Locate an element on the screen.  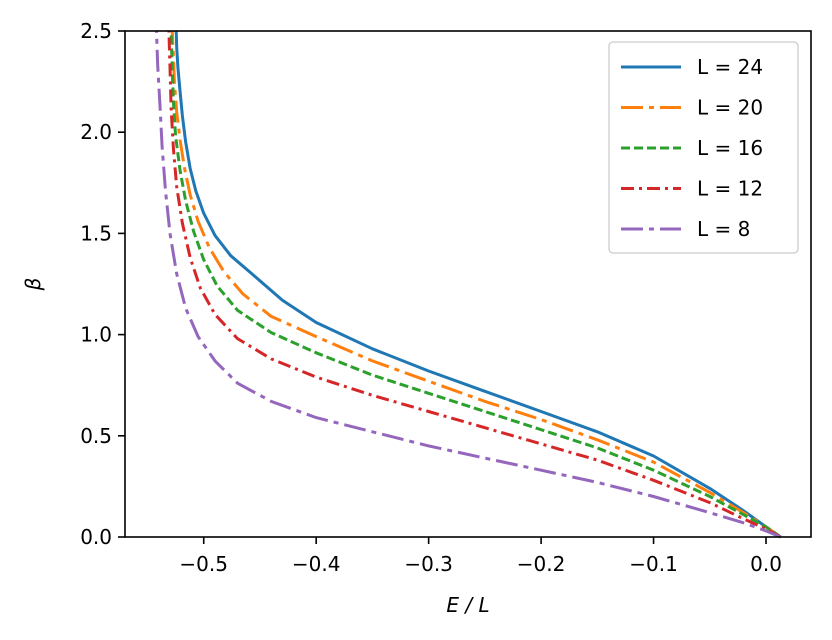
x-tick-label: −0.1 is located at coordinates (653, 564).